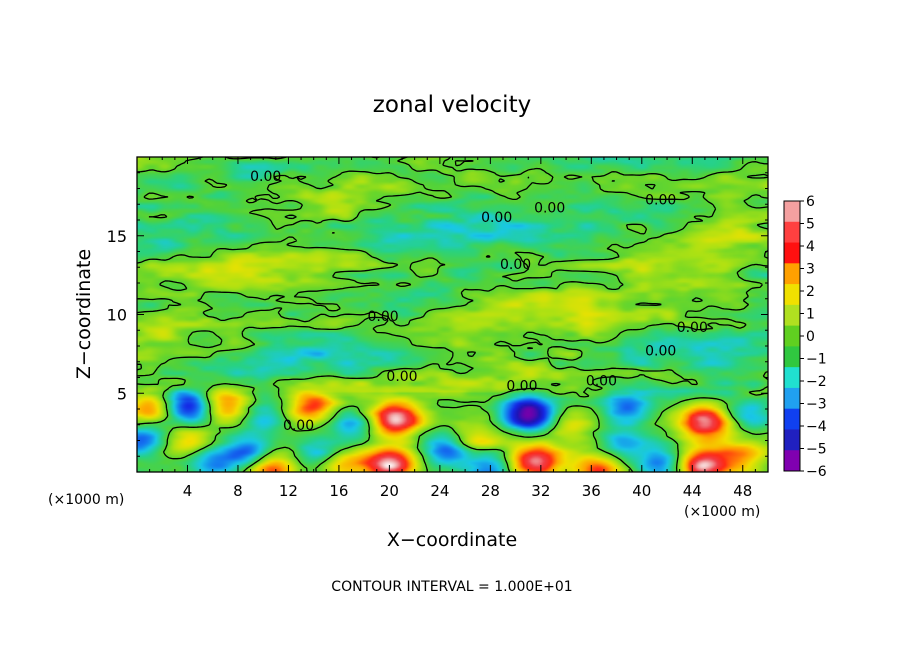  Describe the element at coordinates (816, 450) in the screenshot. I see `colorbar-label: −5` at that location.